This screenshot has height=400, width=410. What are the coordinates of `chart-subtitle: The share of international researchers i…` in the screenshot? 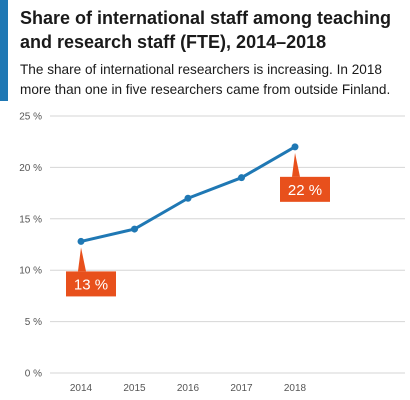 It's located at (205, 79).